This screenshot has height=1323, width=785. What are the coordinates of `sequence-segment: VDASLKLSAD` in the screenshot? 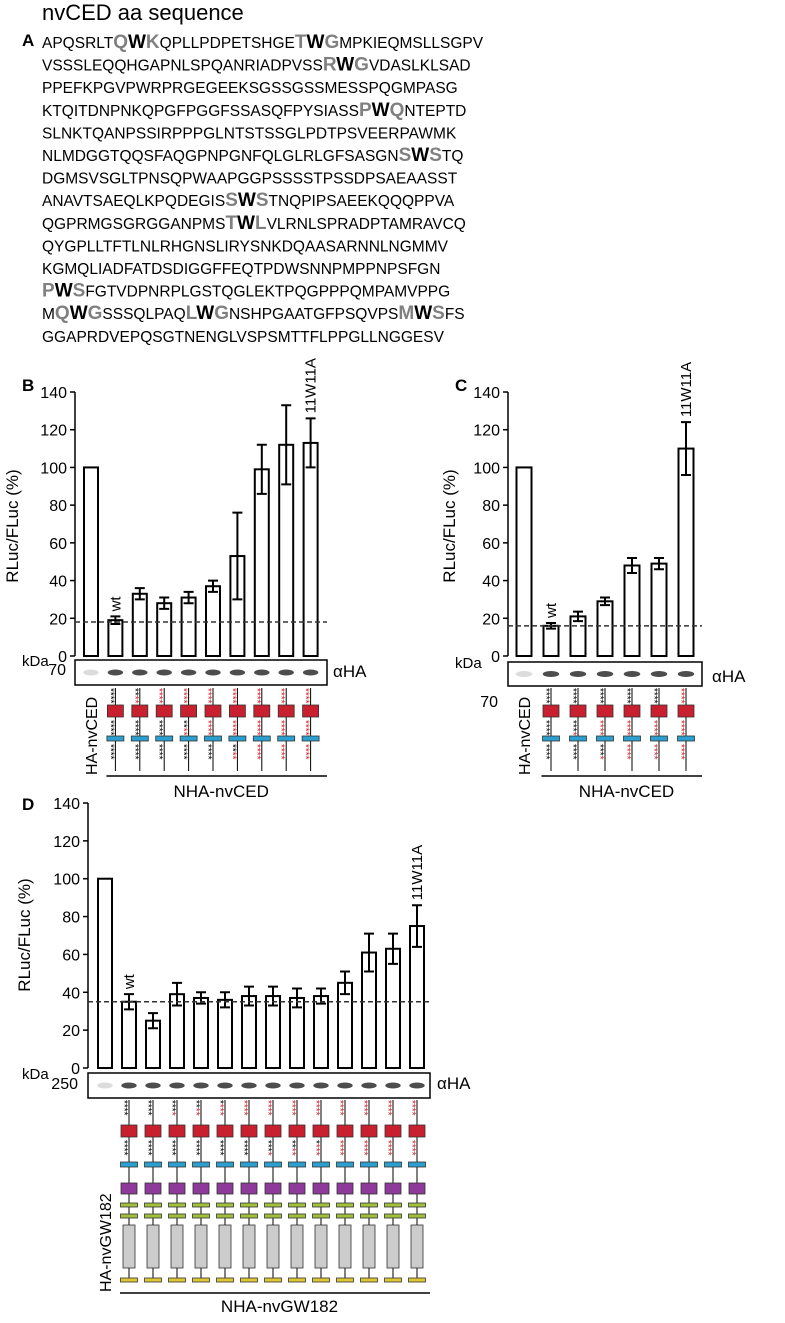 It's located at (420, 66).